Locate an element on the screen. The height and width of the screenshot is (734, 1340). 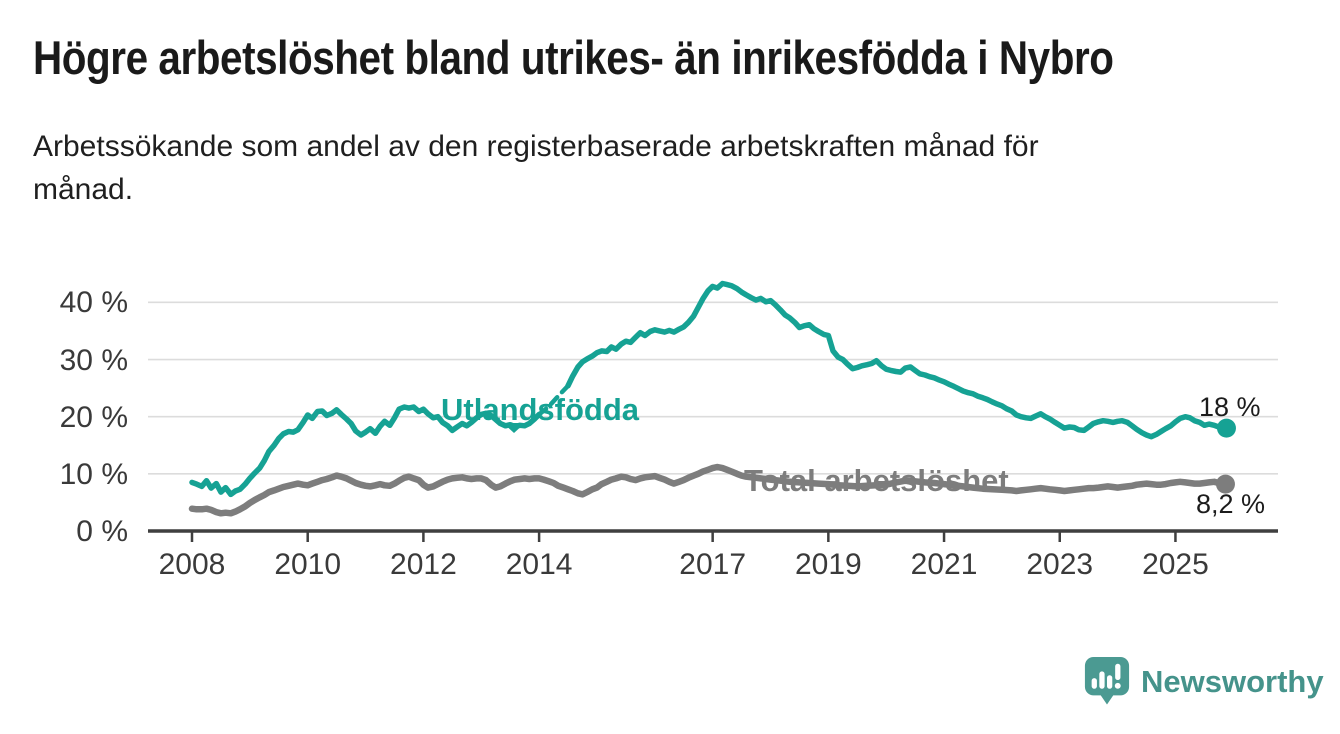
x-axis-tick-label: 2010 is located at coordinates (308, 564).